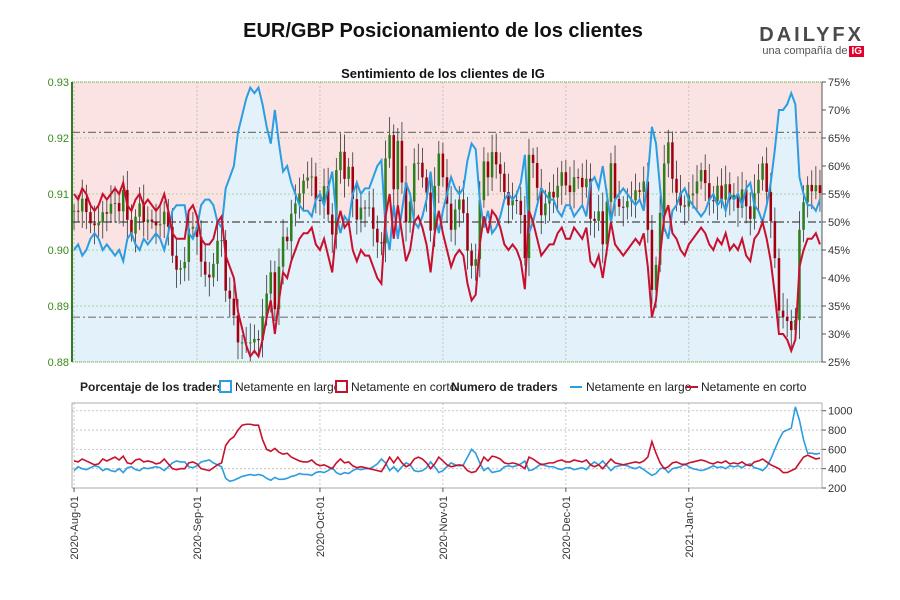 Image resolution: width=900 pixels, height=600 pixels. I want to click on brand-name: DAILYFX, so click(811, 35).